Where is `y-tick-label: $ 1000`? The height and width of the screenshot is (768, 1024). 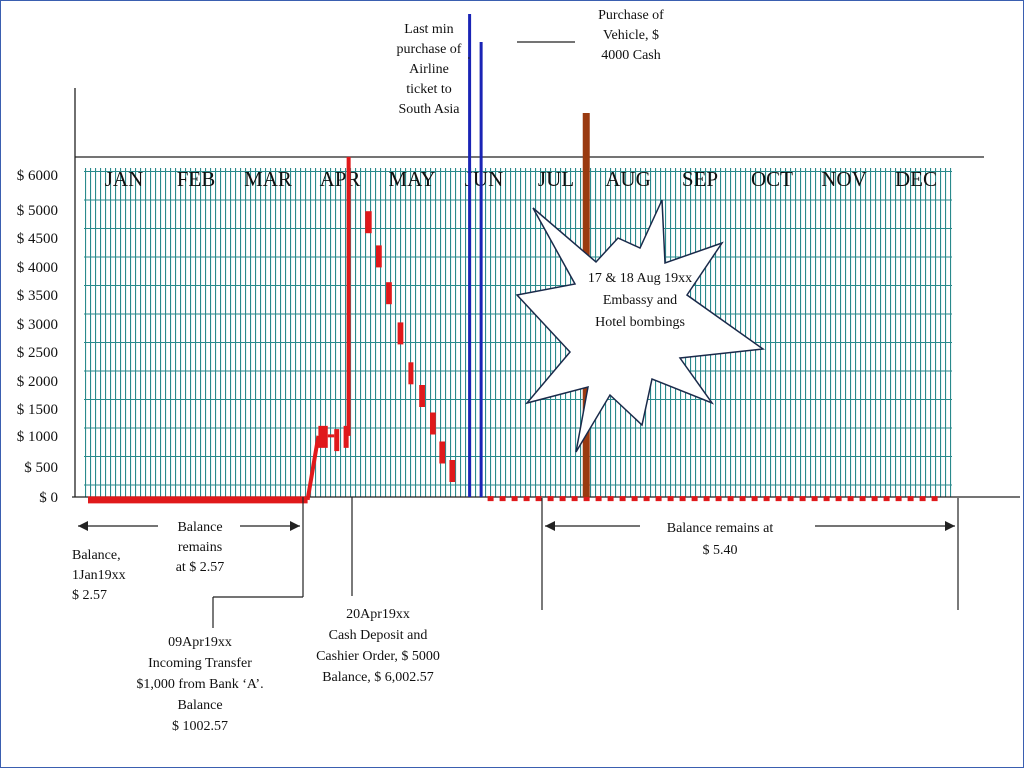
y-tick-label: $ 1000 is located at coordinates (37, 437).